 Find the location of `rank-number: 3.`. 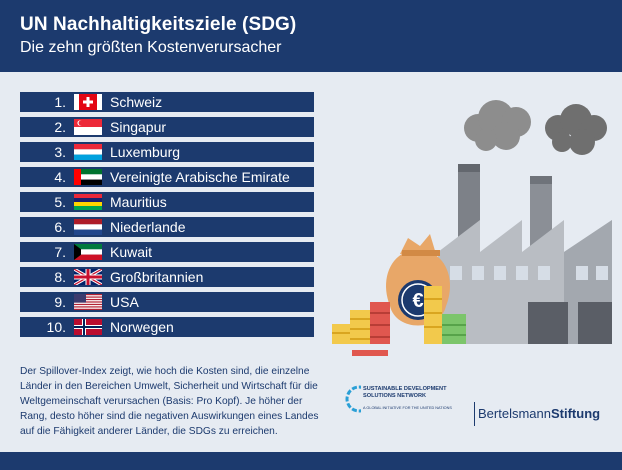

rank-number: 3. is located at coordinates (60, 152).